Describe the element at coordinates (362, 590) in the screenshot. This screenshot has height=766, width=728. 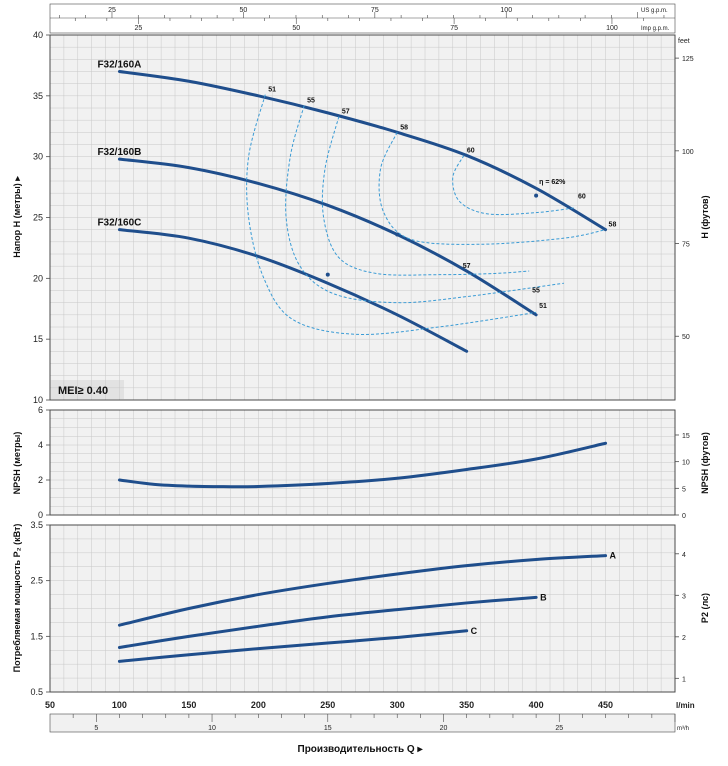
I see `power-series-a` at that location.